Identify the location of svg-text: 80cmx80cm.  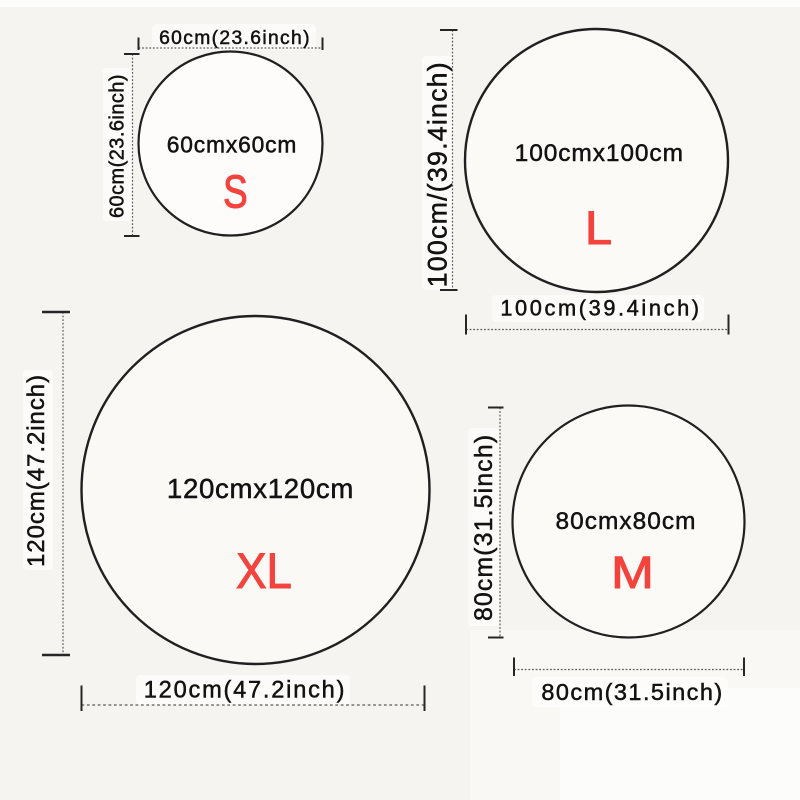
(626, 521).